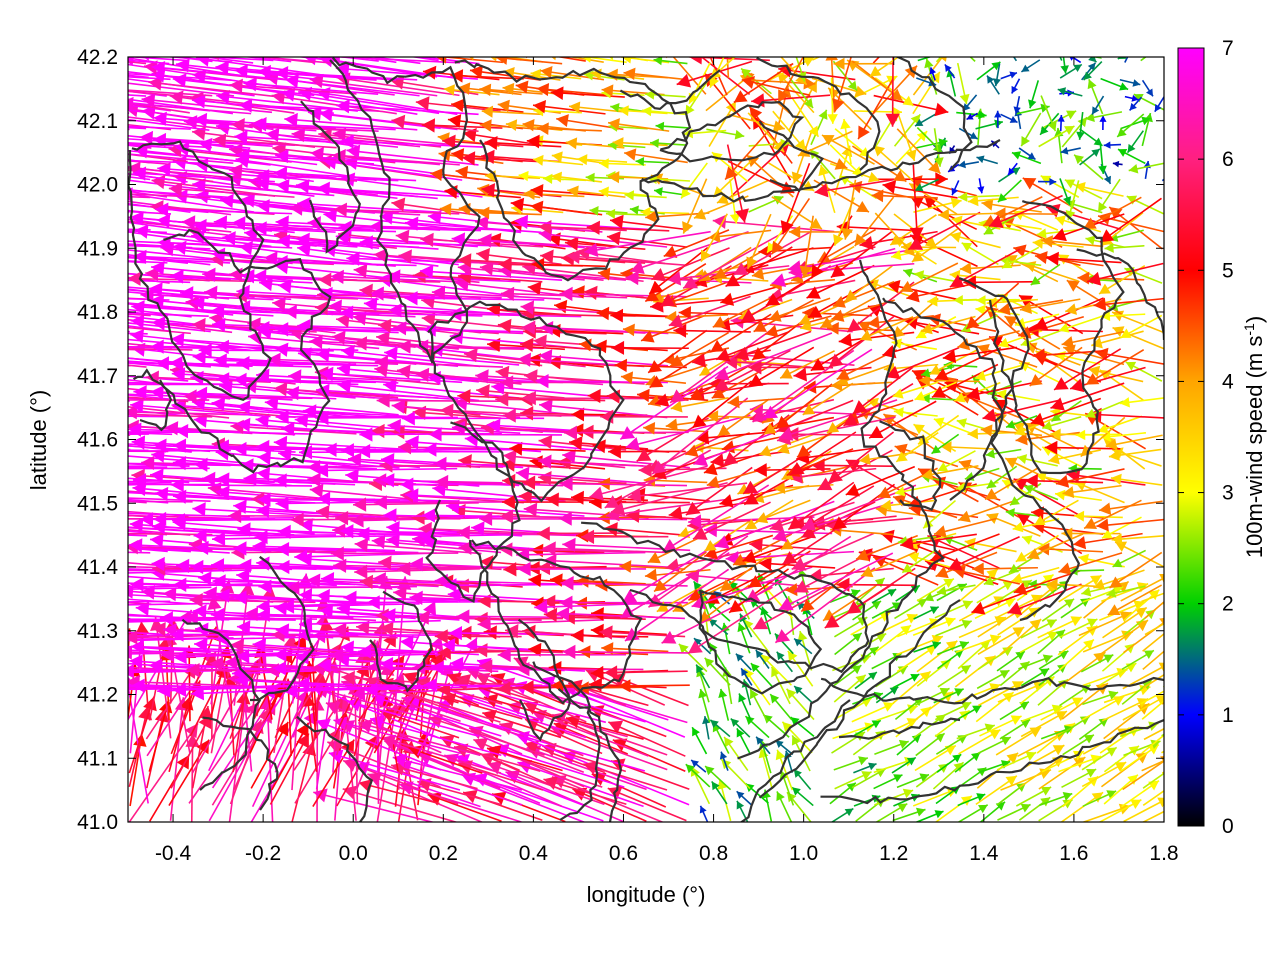 The height and width of the screenshot is (960, 1280). Describe the element at coordinates (353, 853) in the screenshot. I see `x-tick-label: 0.0` at that location.